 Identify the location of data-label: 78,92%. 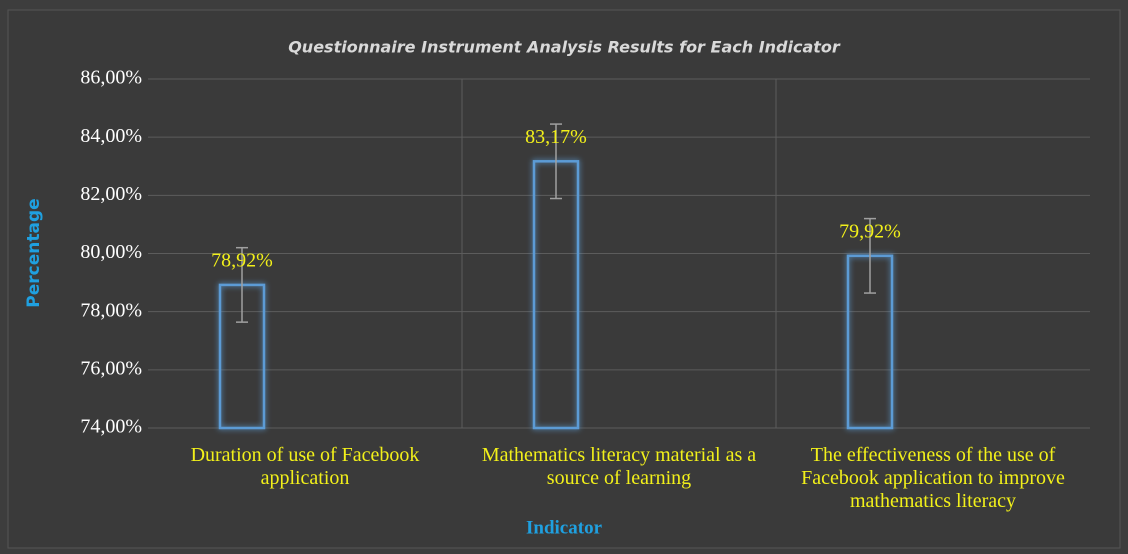
(242, 261).